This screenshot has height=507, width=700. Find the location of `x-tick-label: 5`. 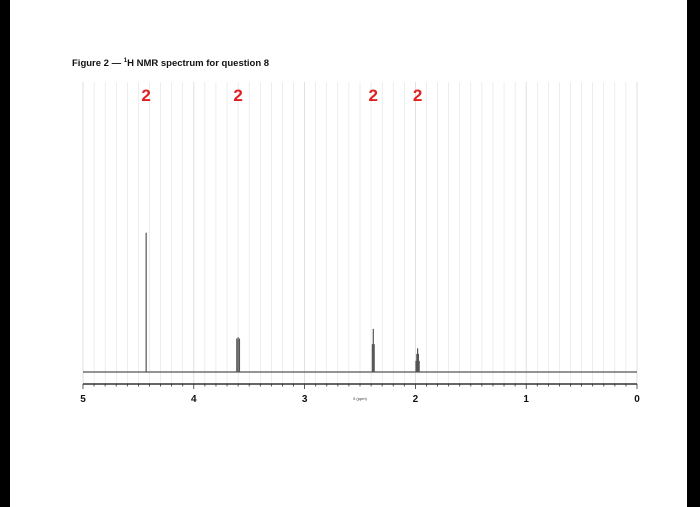

x-tick-label: 5 is located at coordinates (83, 399).